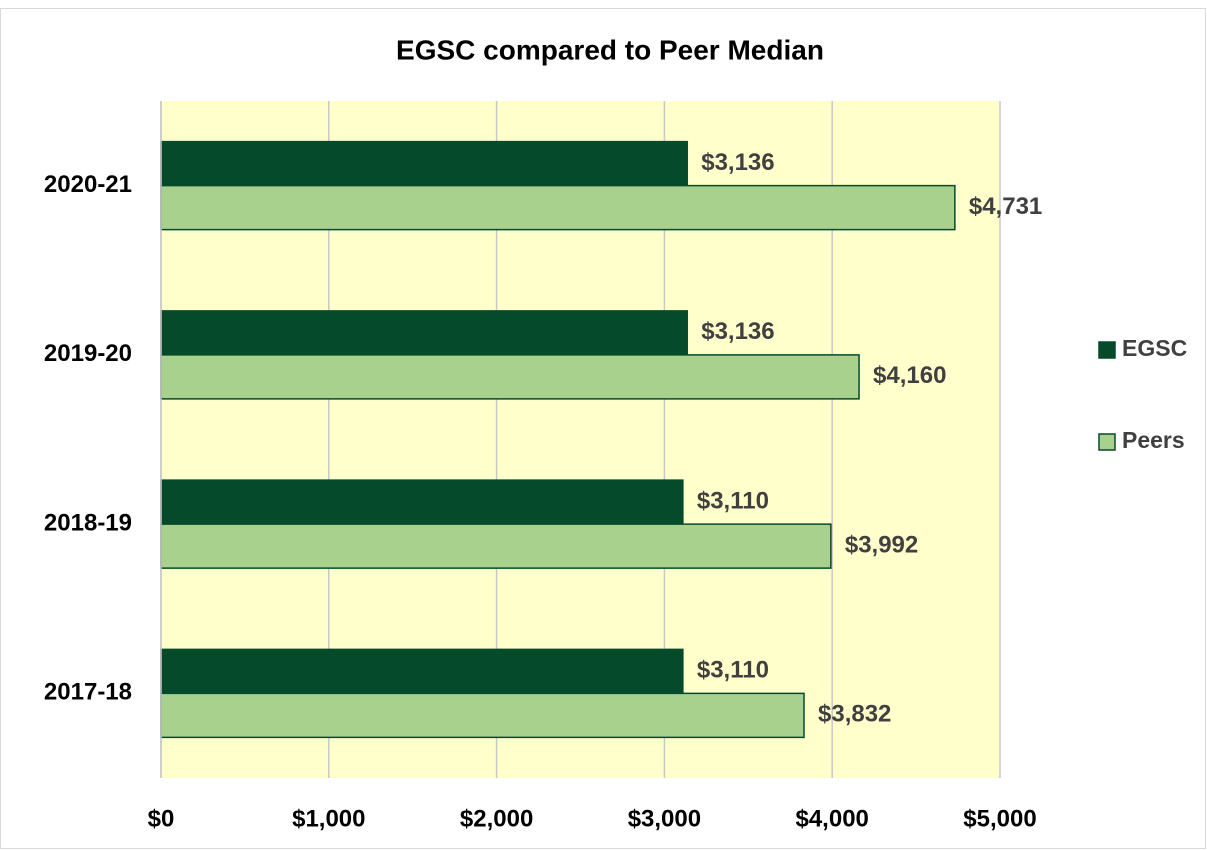 The image size is (1207, 850). I want to click on legend-label: EGSC, so click(1154, 348).